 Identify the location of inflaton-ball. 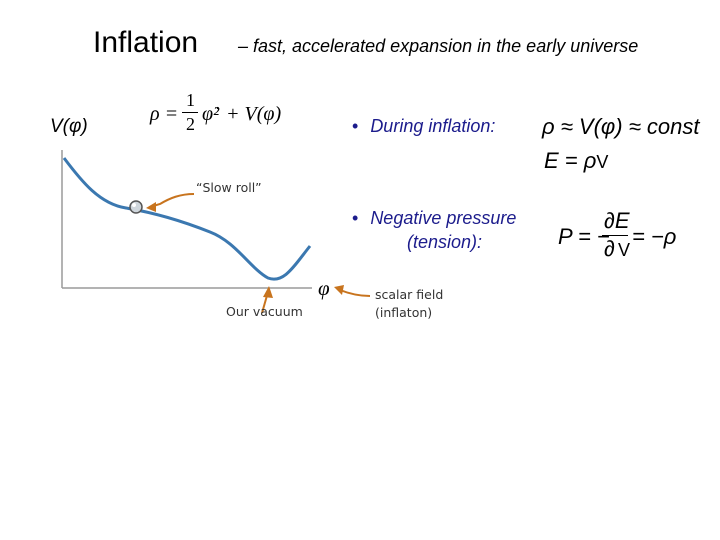
(136, 207).